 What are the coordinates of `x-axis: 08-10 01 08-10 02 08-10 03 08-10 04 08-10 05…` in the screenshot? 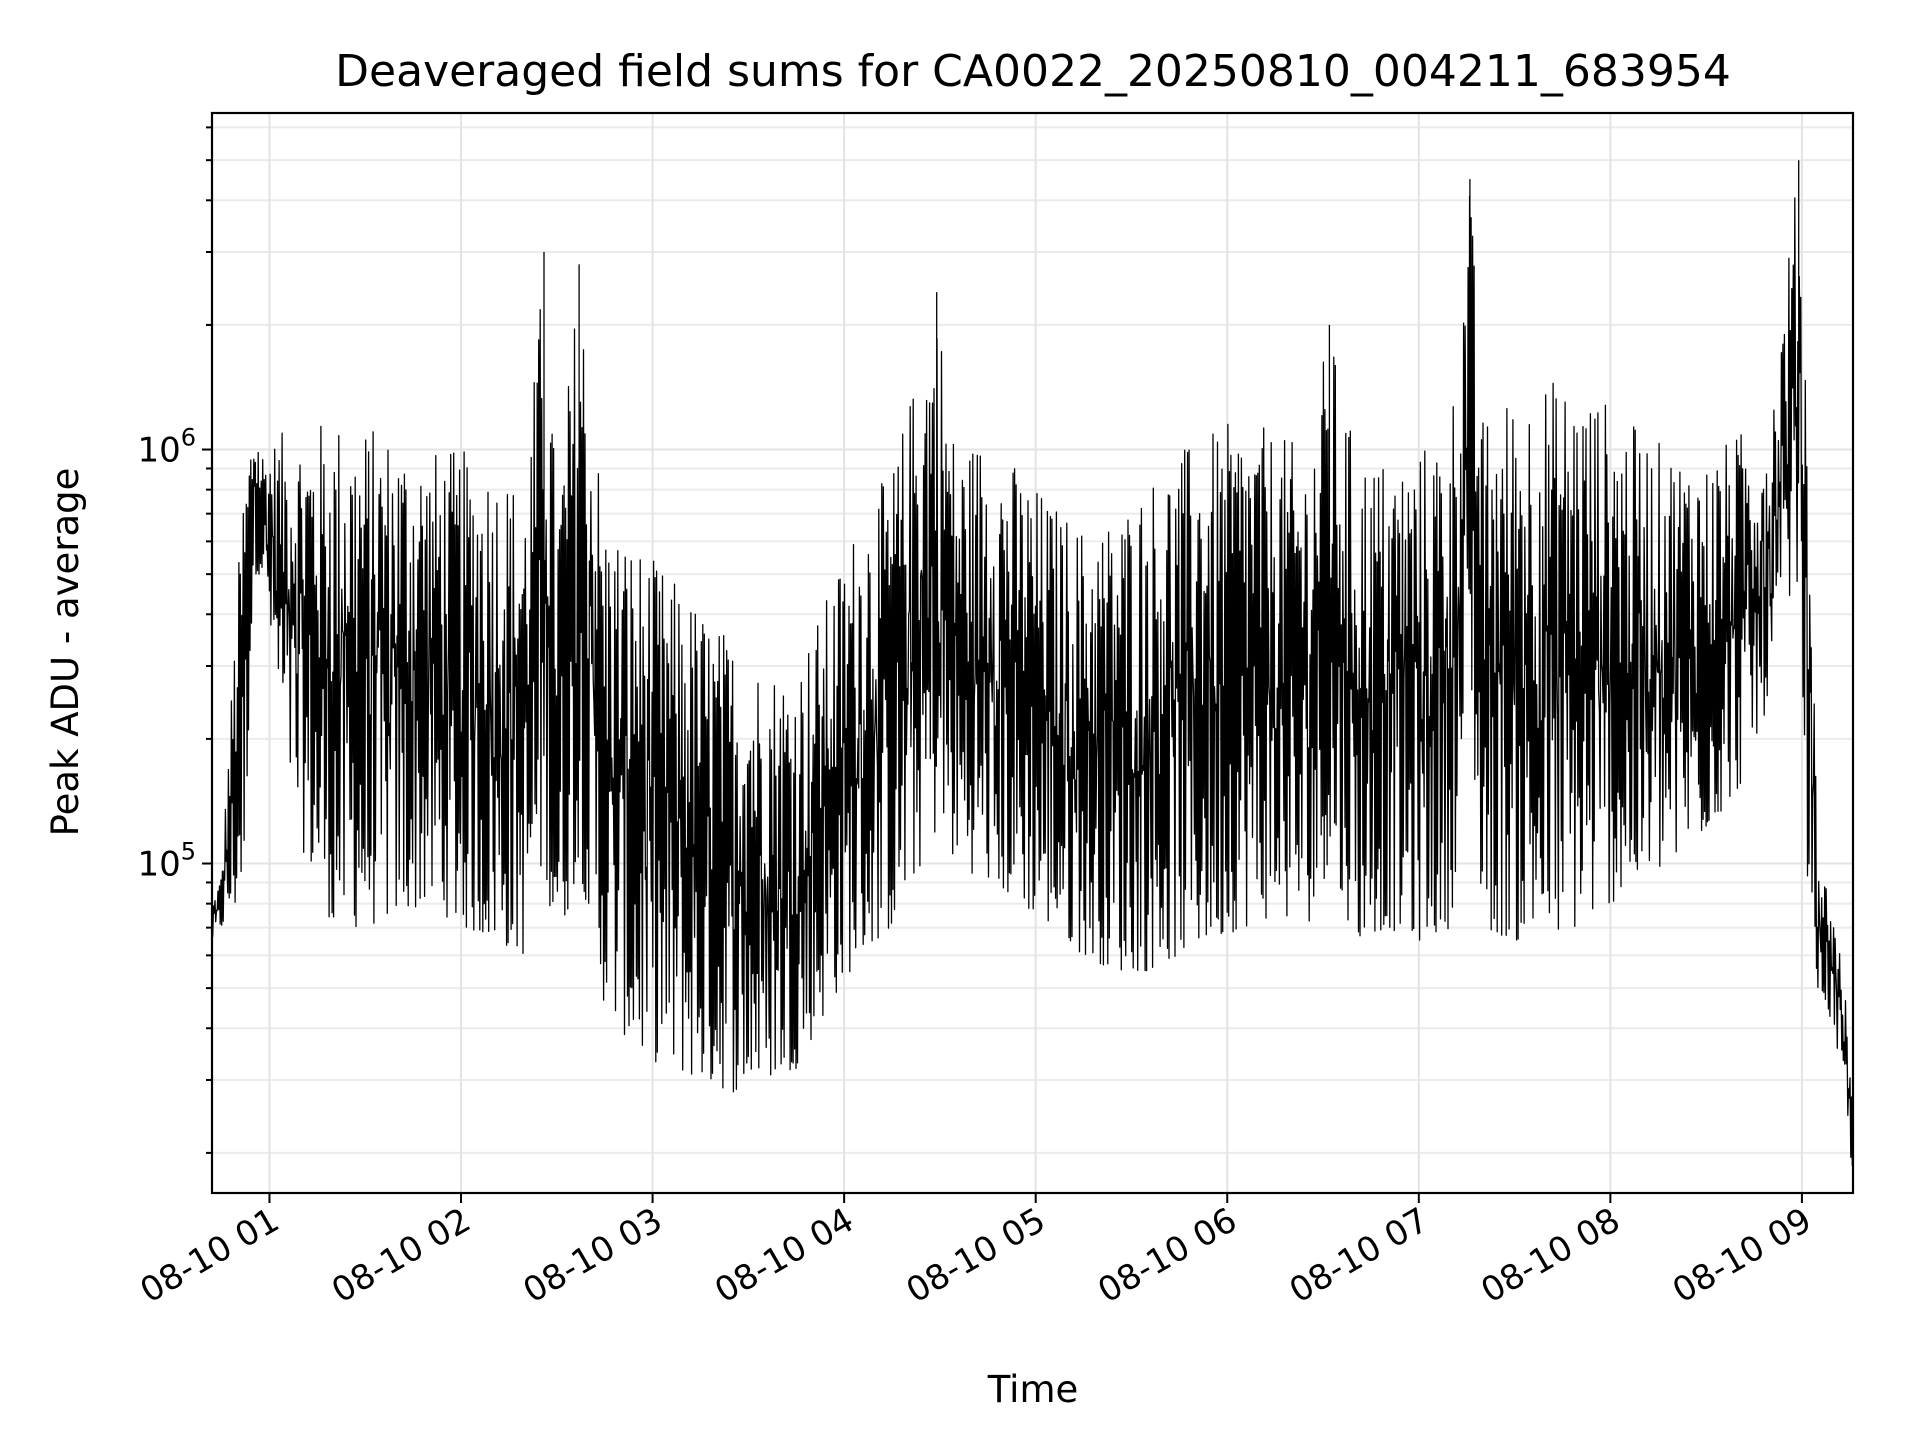 It's located at (976, 1252).